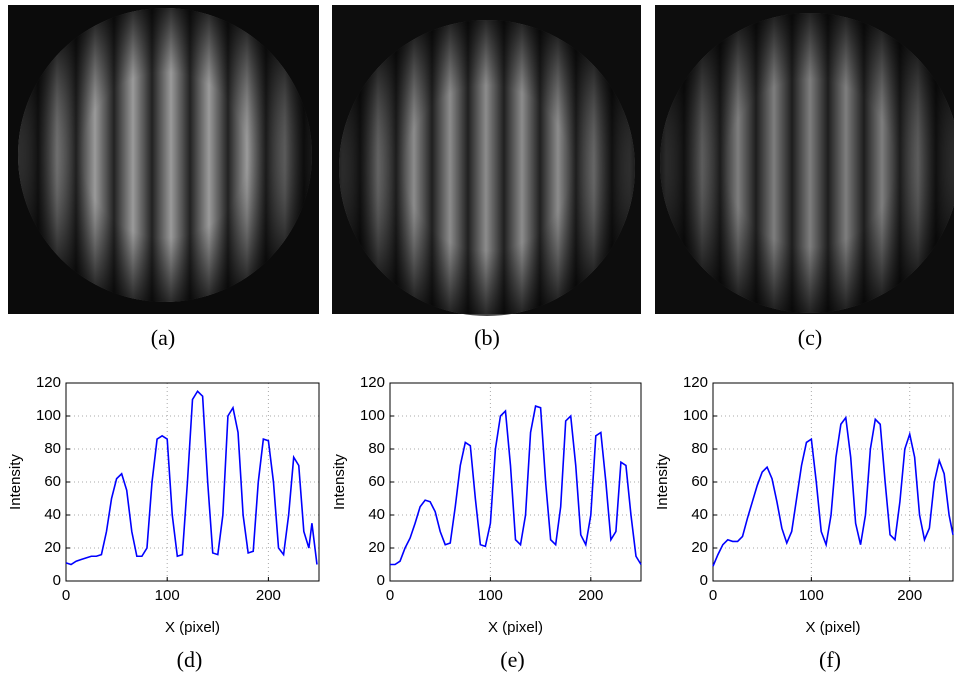  What do you see at coordinates (486, 160) in the screenshot?
I see `image-b` at bounding box center [486, 160].